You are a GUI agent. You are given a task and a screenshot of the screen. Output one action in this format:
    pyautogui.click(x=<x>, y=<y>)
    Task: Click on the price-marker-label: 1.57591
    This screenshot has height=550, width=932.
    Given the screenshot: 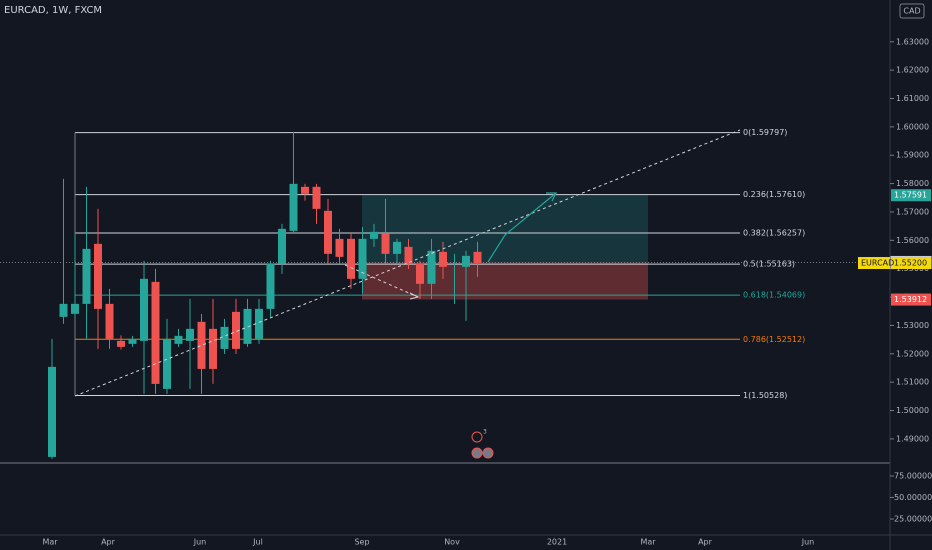 What is the action you would take?
    pyautogui.click(x=910, y=195)
    